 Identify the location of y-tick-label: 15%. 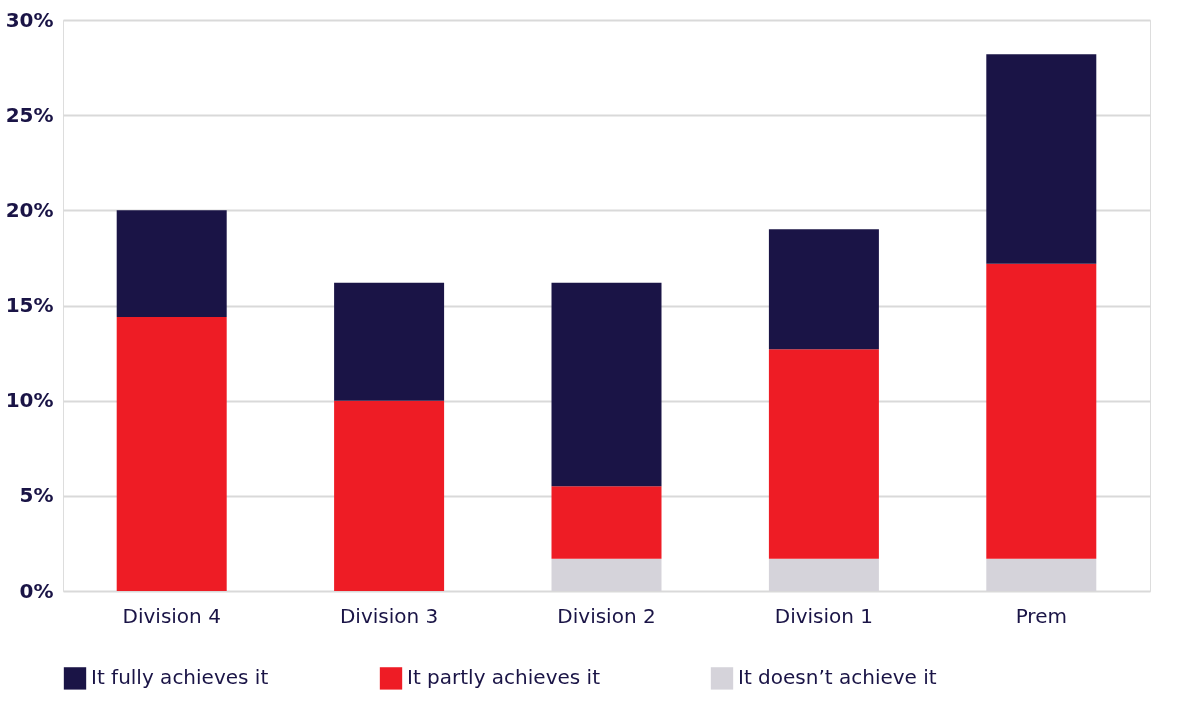
(29, 305).